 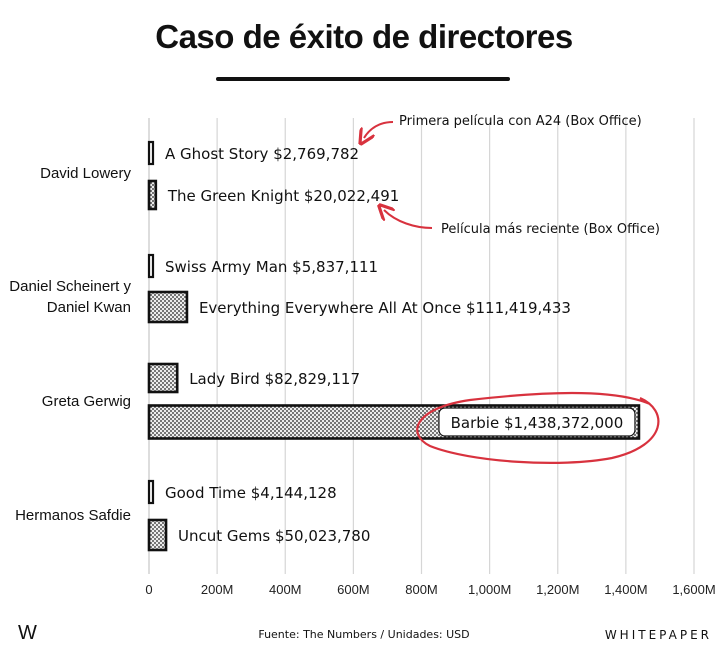 What do you see at coordinates (251, 493) in the screenshot?
I see `bar-label: Good Time $4,144,128` at bounding box center [251, 493].